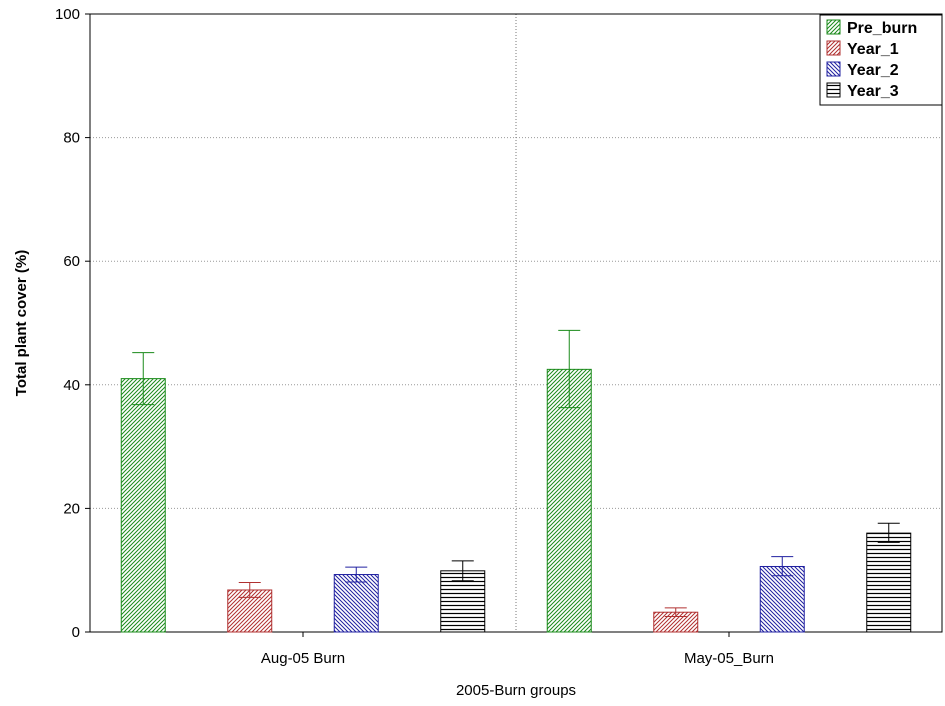  What do you see at coordinates (729, 658) in the screenshot?
I see `category-label: May-05_Burn` at bounding box center [729, 658].